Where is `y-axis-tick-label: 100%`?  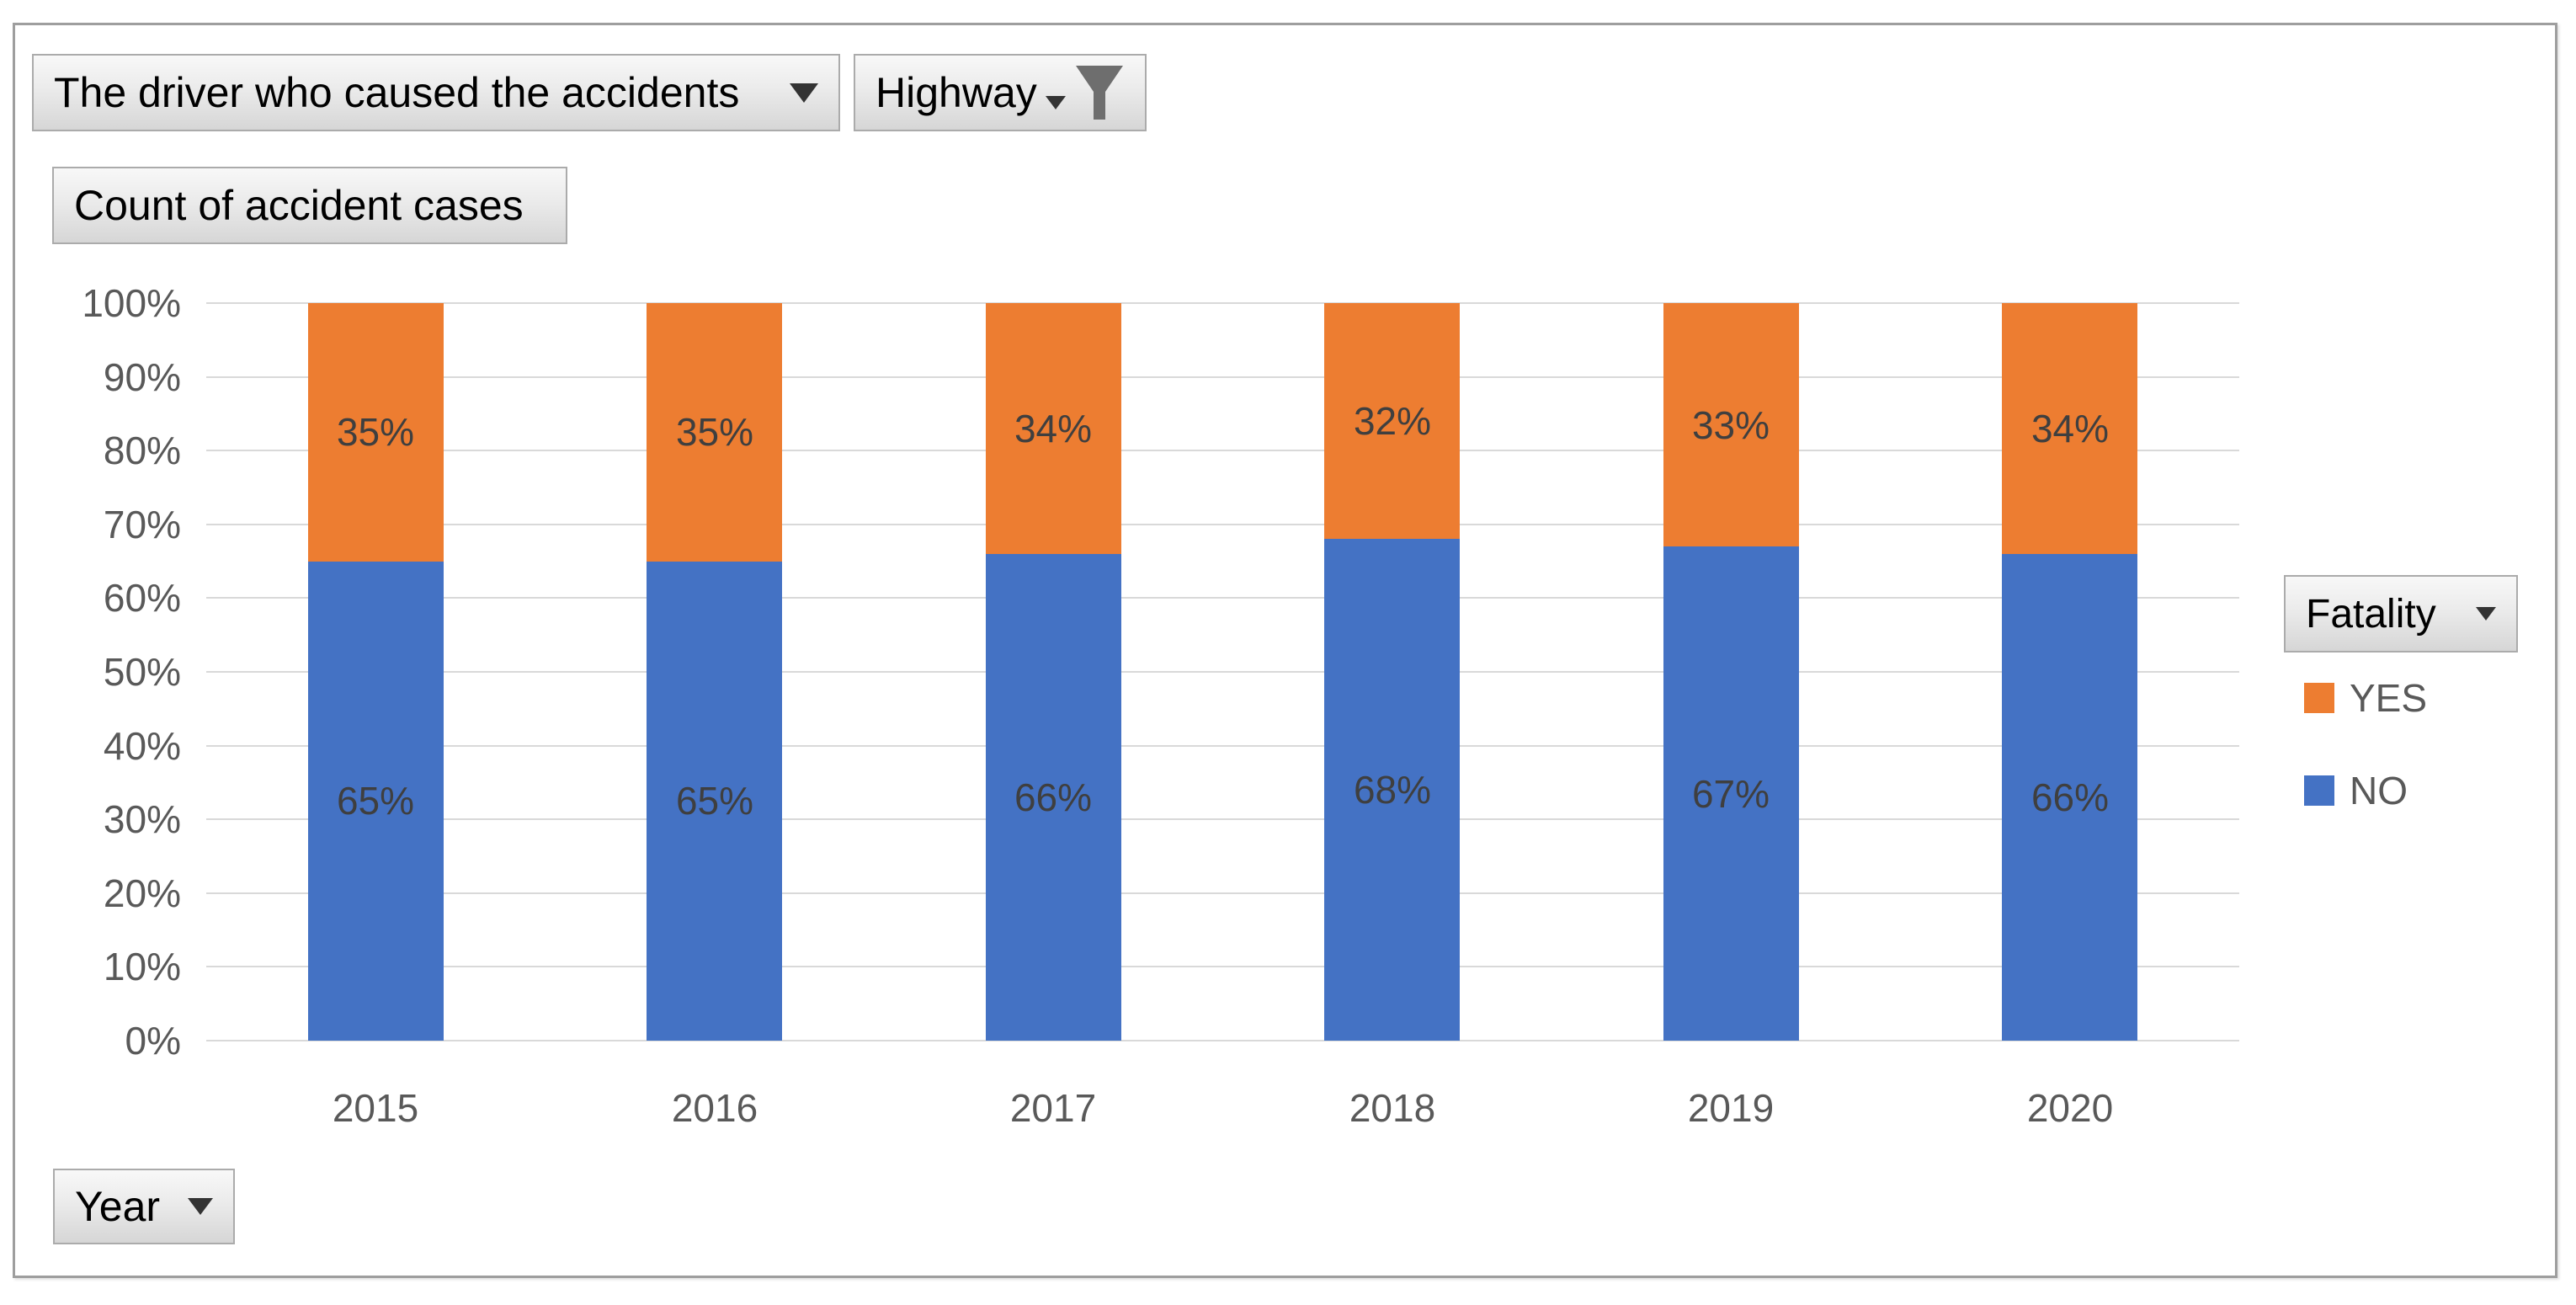 y-axis-tick-label: 100% is located at coordinates (132, 303).